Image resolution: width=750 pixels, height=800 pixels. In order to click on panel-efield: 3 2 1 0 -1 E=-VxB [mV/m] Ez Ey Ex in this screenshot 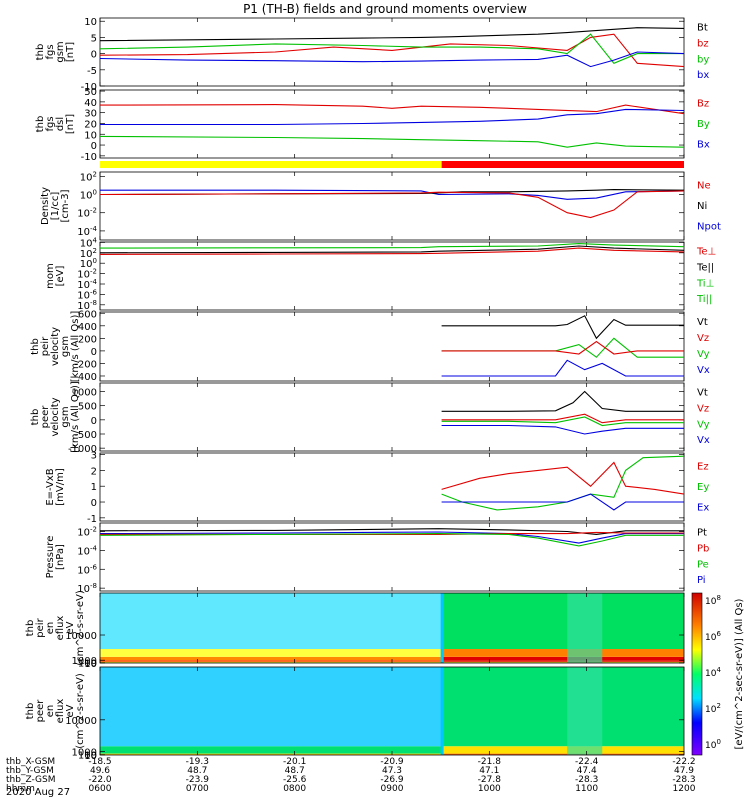, I will do `click(377, 488)`.